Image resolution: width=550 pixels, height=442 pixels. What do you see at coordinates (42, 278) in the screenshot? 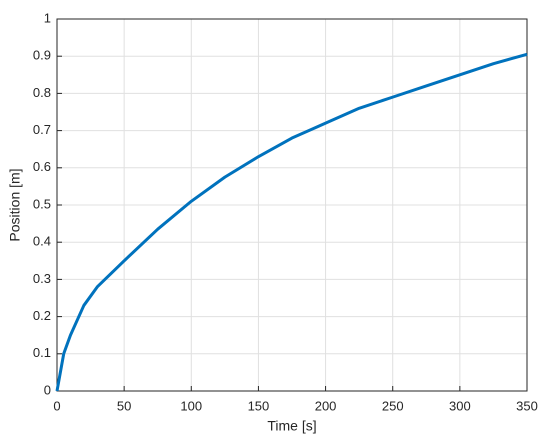
I see `y-tick-label: 0.3` at bounding box center [42, 278].